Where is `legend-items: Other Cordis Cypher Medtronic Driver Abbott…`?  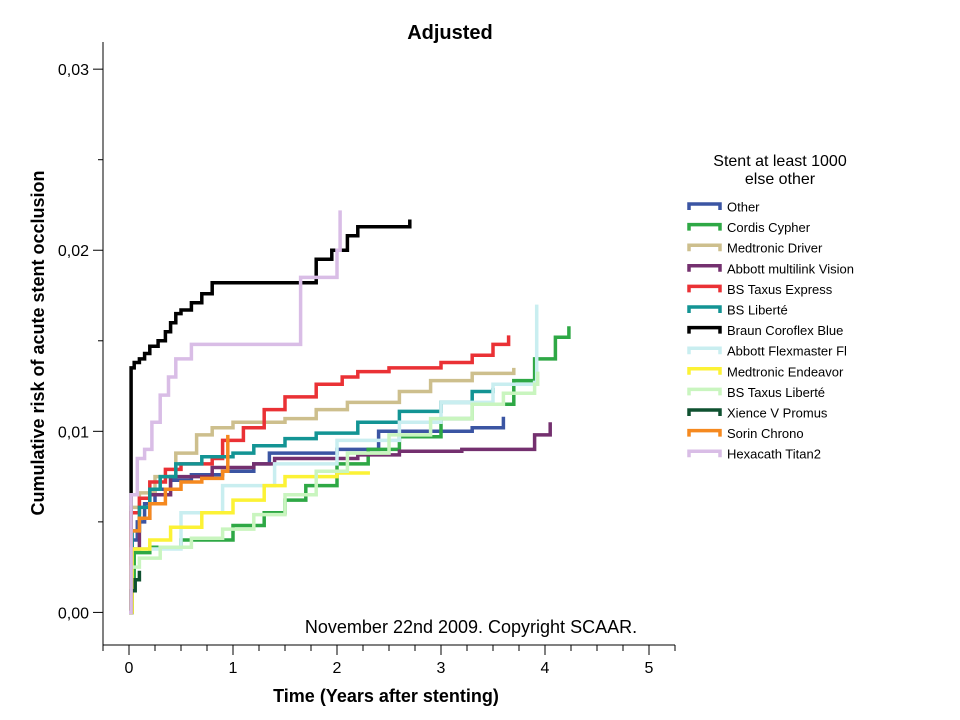 legend-items: Other Cordis Cypher Medtronic Driver Abbott… is located at coordinates (770, 331).